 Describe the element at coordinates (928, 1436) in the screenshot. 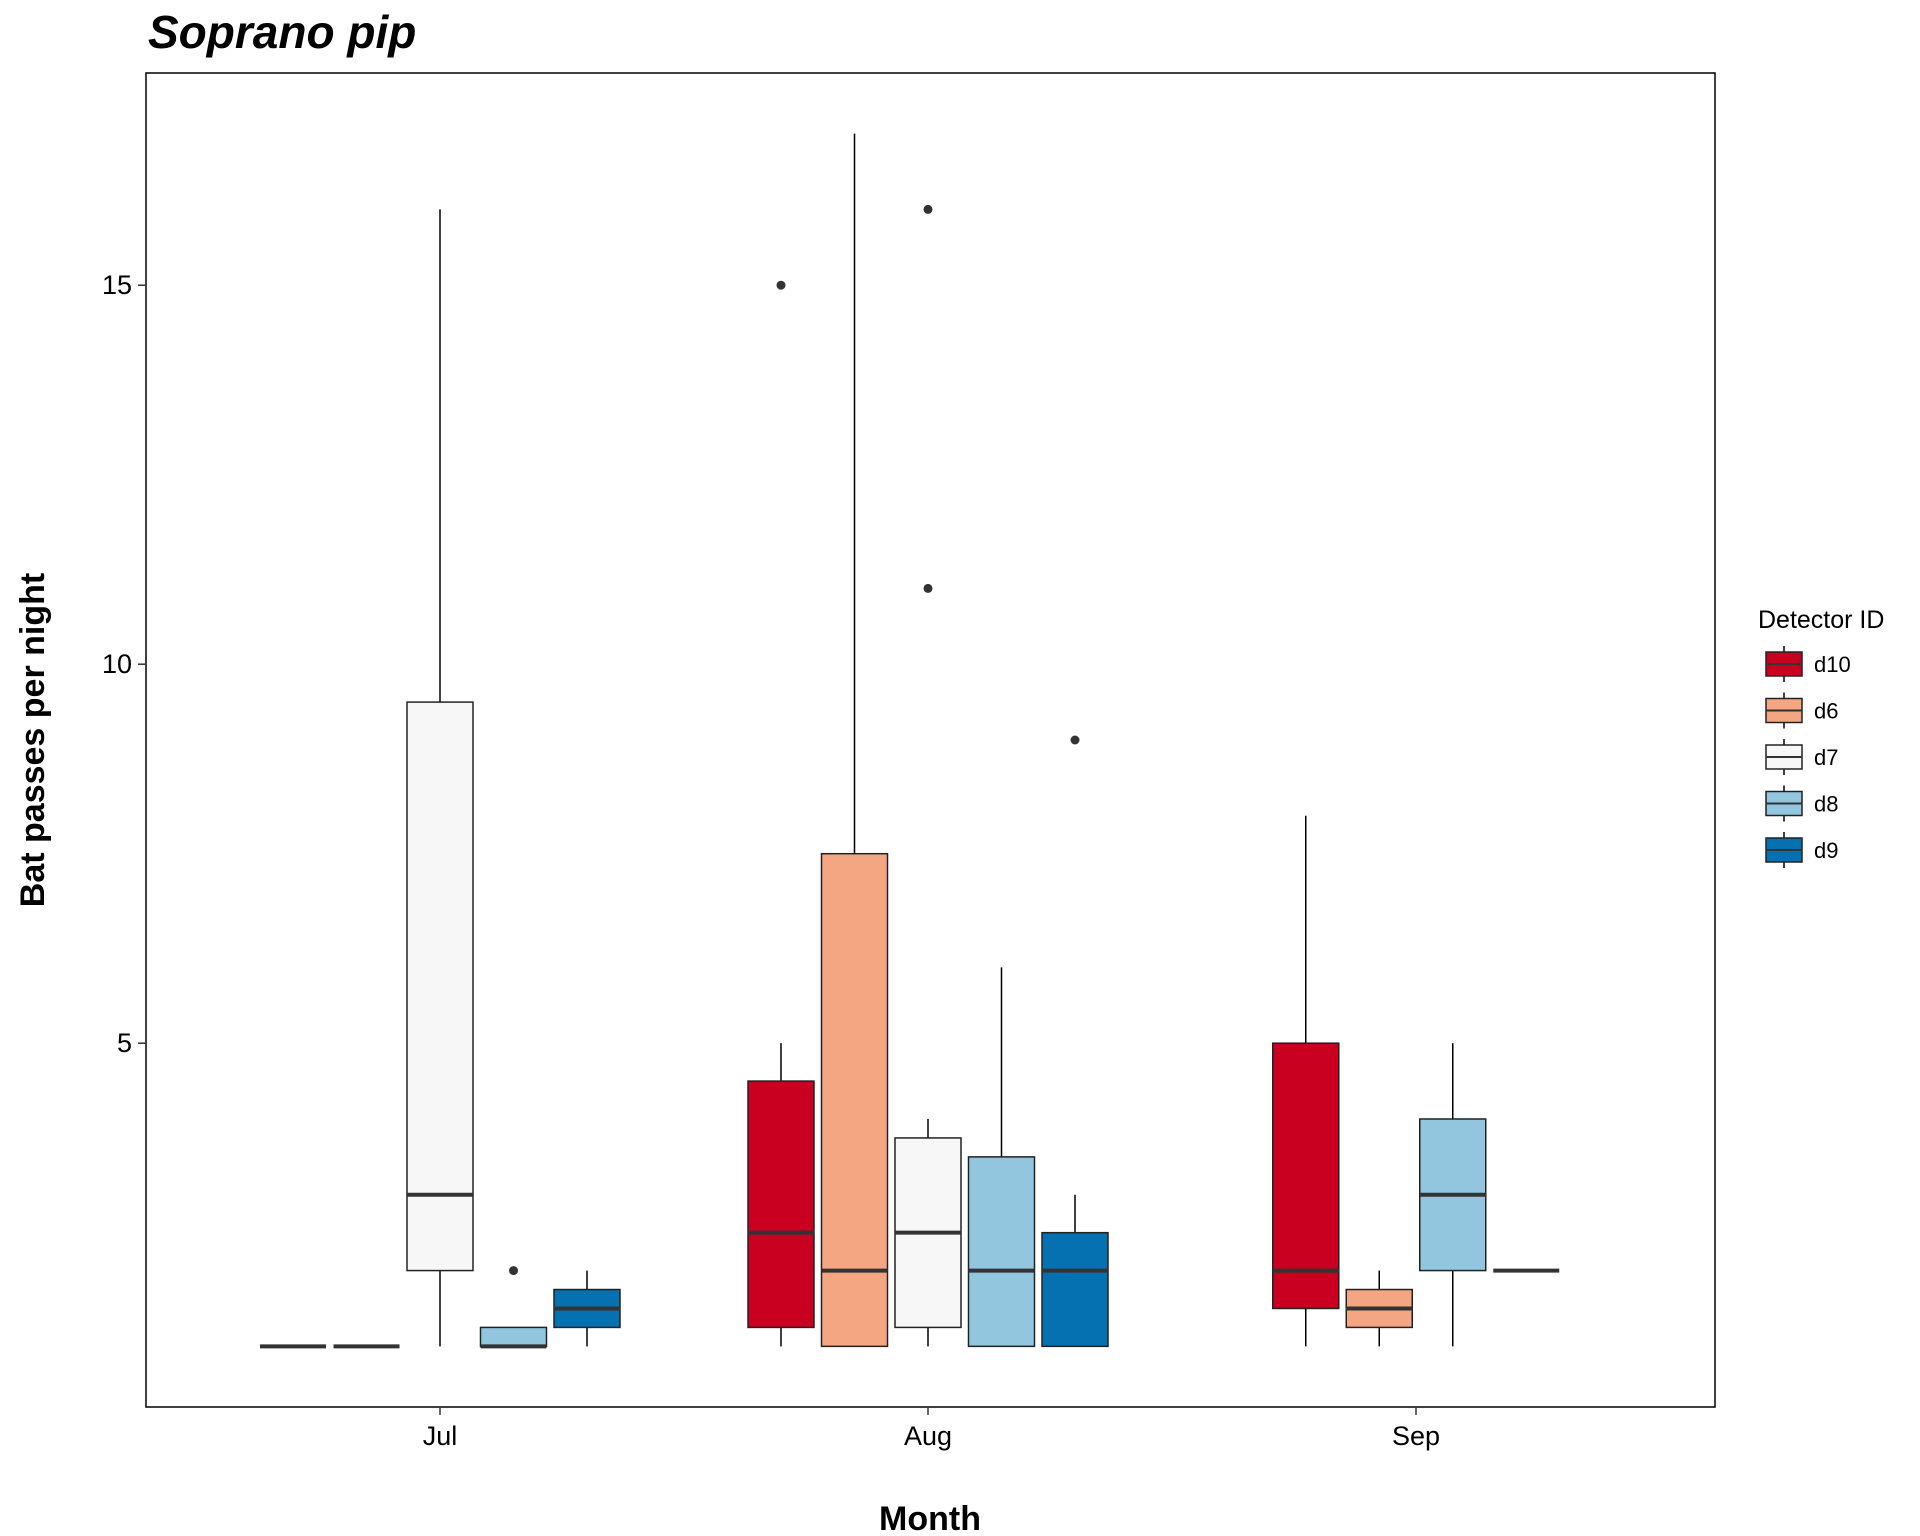

I see `x-tick-label: Aug` at that location.